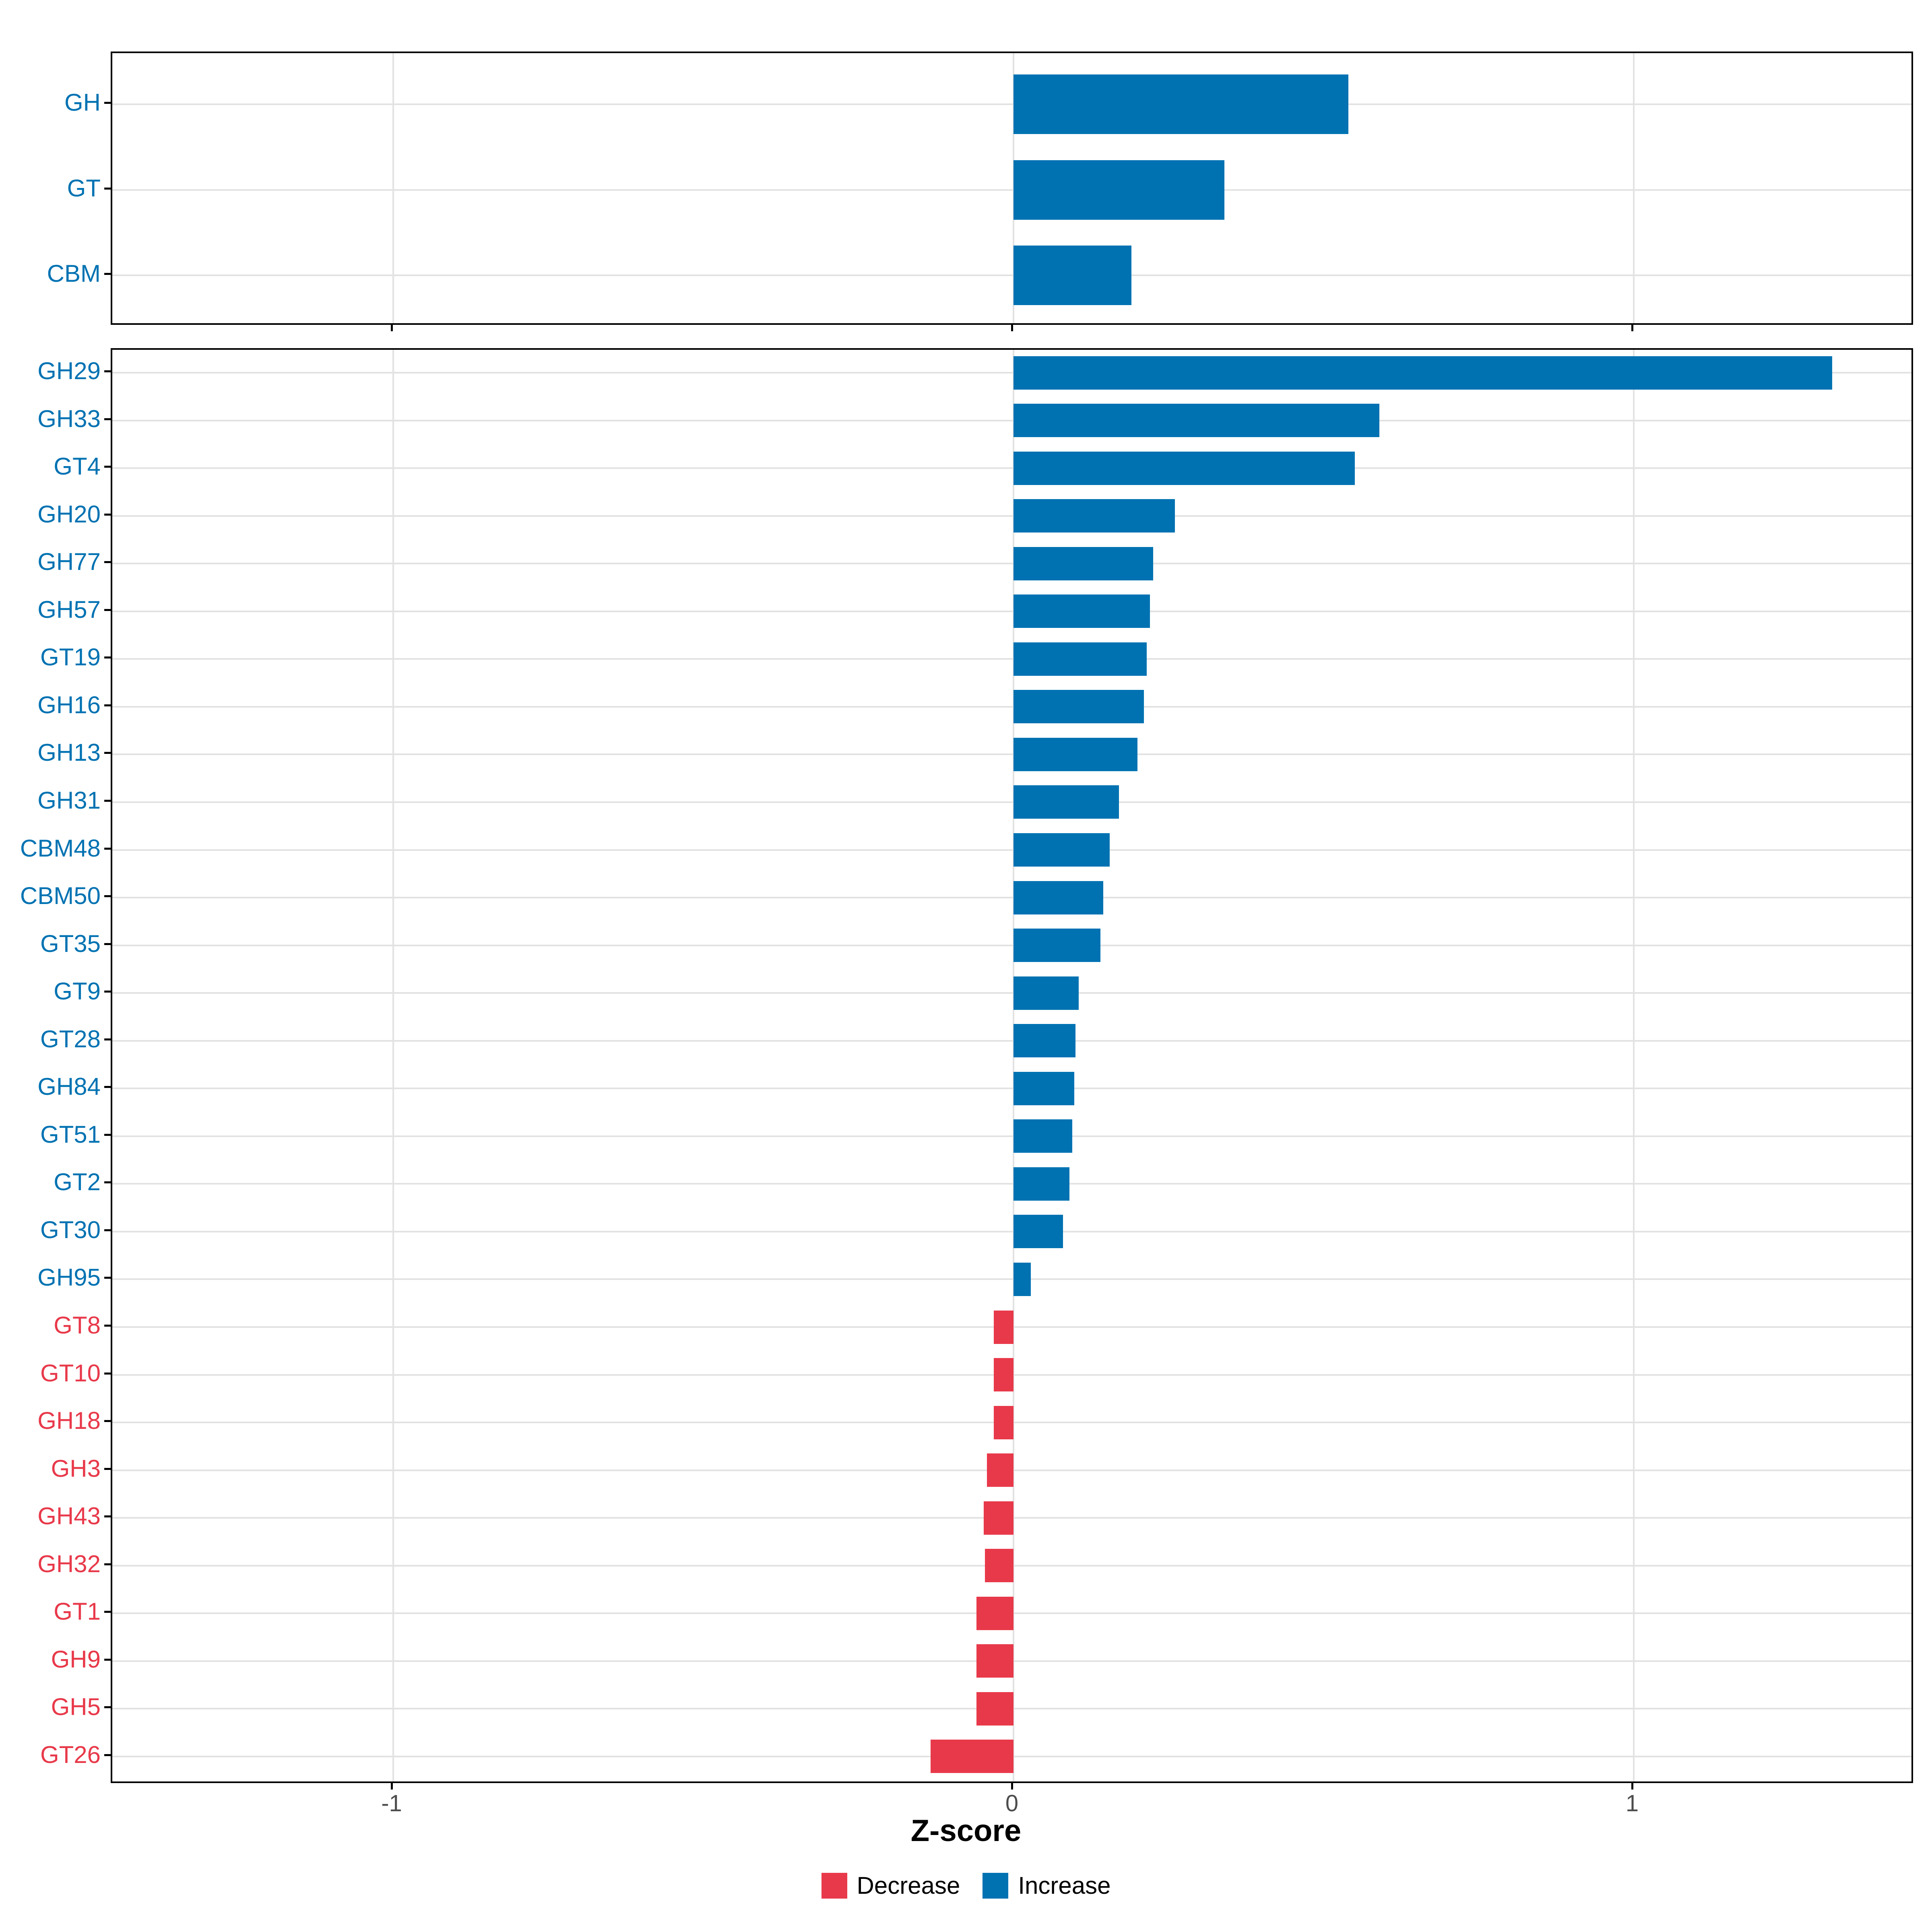 The height and width of the screenshot is (1932, 1932). I want to click on bar-GT4, so click(1184, 468).